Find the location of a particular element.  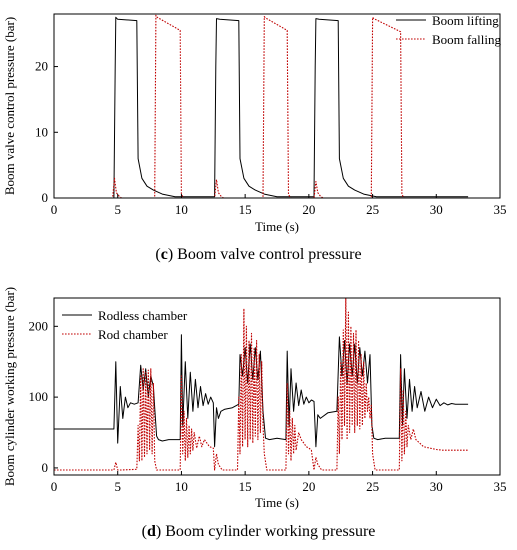

y-tick-label: 200 is located at coordinates (39, 325).